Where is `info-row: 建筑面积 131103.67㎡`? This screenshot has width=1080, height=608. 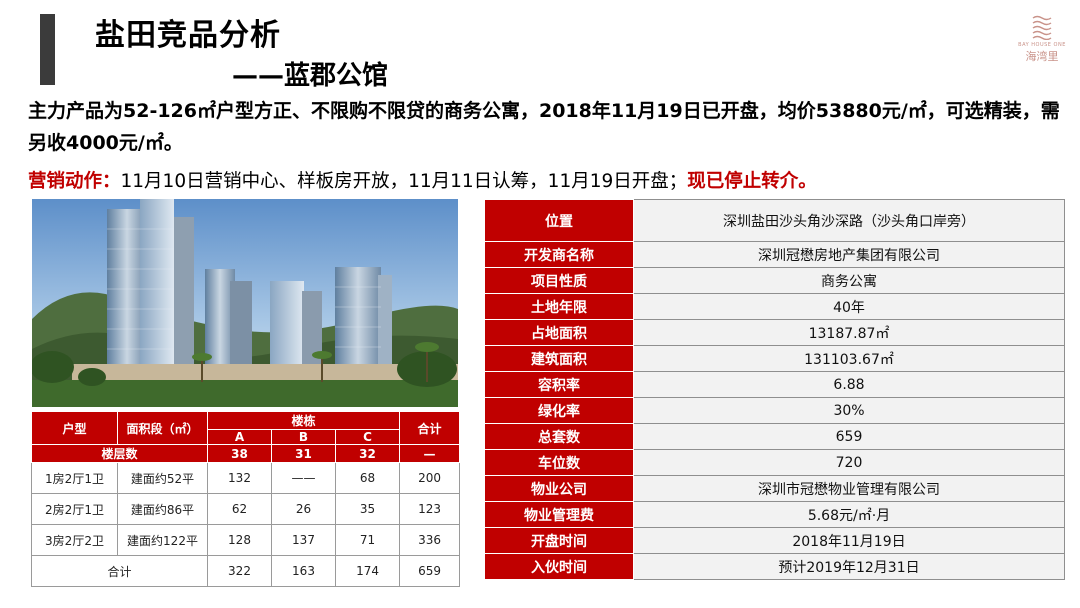
info-row: 建筑面积 131103.67㎡ is located at coordinates (774, 358).